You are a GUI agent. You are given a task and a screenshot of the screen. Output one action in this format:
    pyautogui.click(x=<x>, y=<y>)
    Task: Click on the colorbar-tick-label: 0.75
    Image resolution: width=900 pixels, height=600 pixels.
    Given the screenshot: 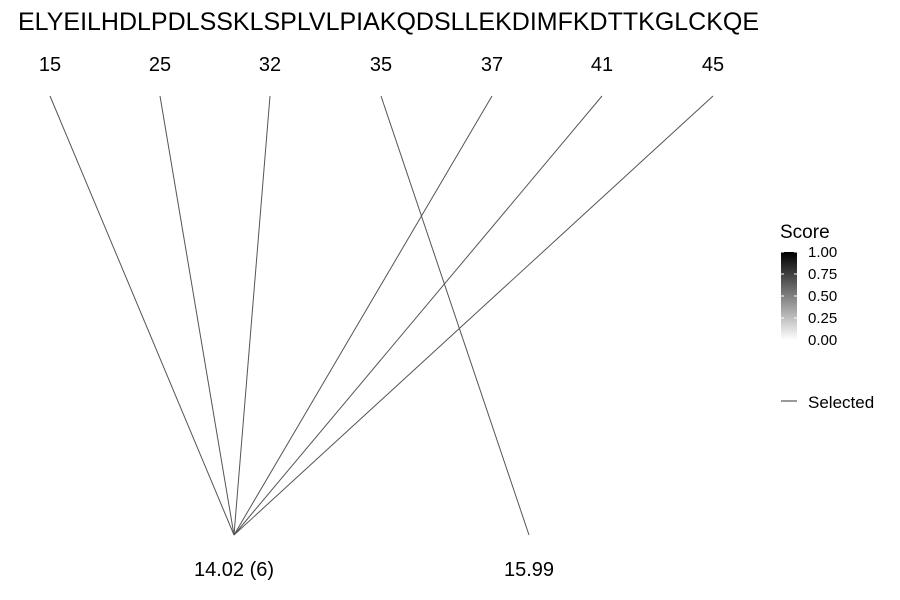 What is the action you would take?
    pyautogui.click(x=822, y=274)
    